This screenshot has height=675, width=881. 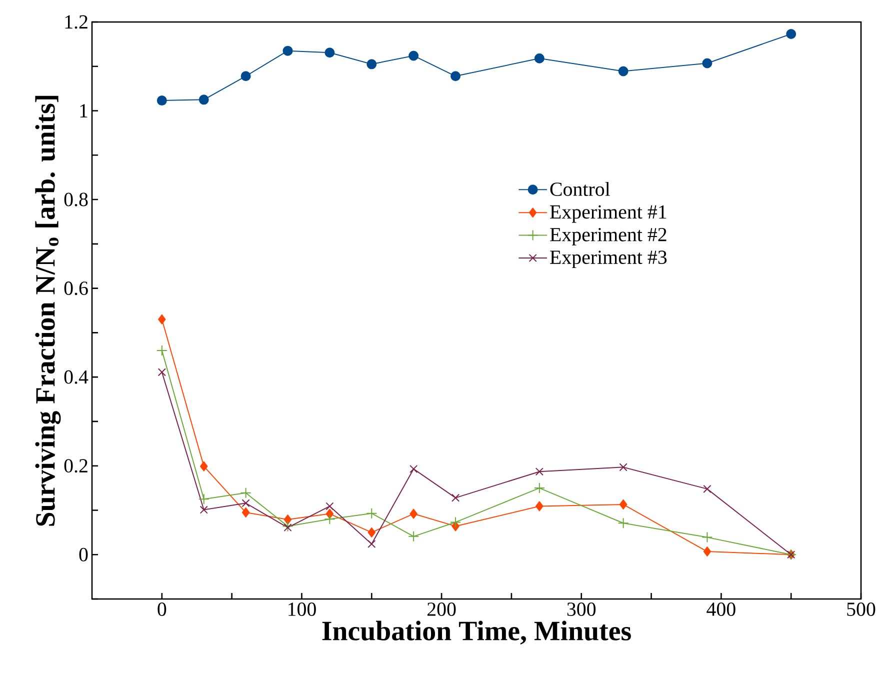 I want to click on x-tick-label: 0, so click(x=162, y=609).